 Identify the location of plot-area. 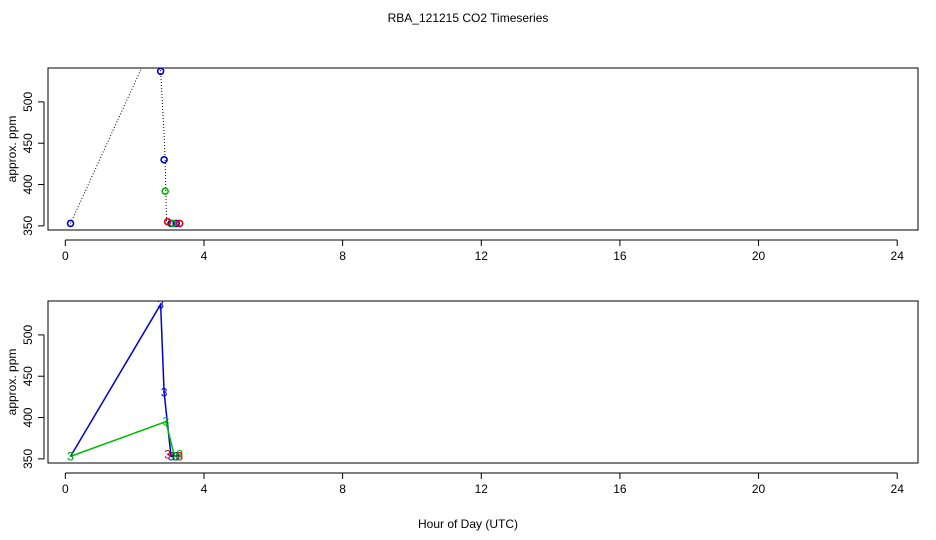
(125, 148).